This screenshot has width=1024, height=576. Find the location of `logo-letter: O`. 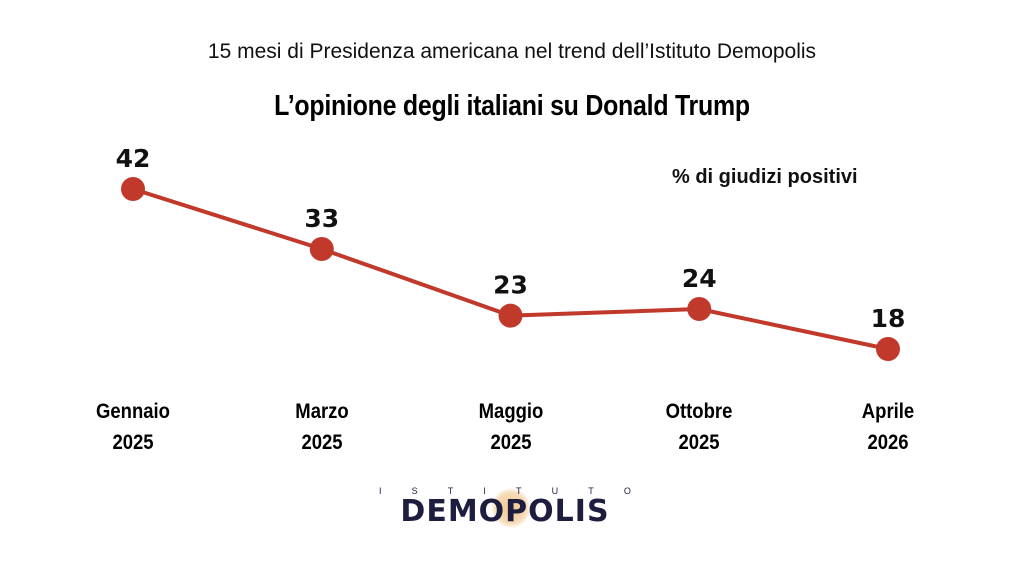

logo-letter: O is located at coordinates (627, 491).